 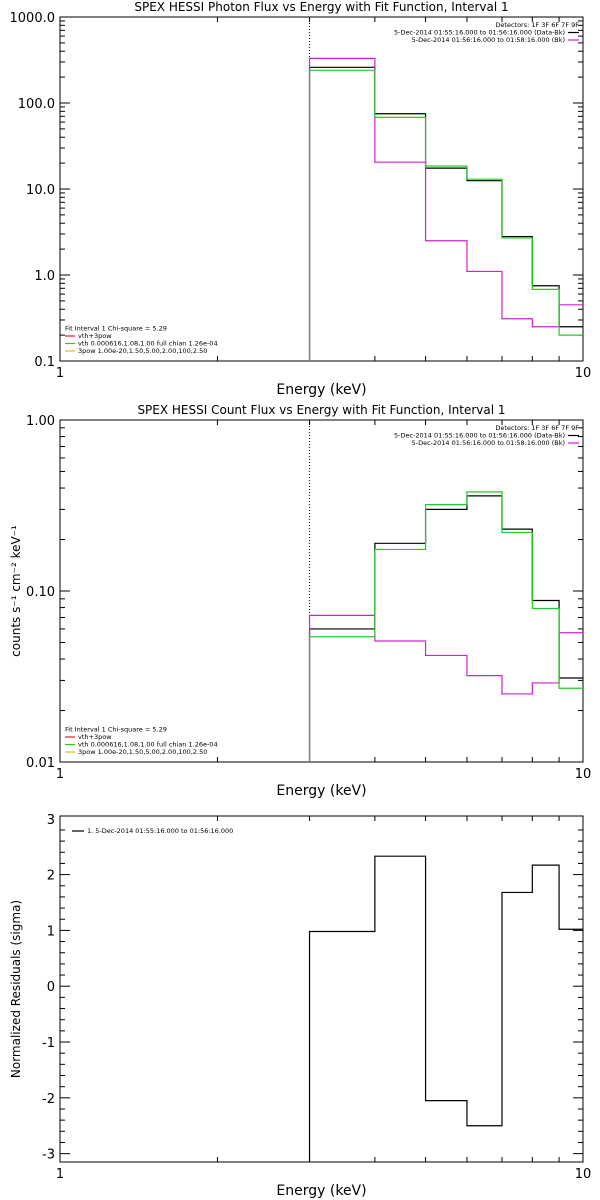 What do you see at coordinates (48, 1043) in the screenshot?
I see `y-tick-label: -1` at bounding box center [48, 1043].